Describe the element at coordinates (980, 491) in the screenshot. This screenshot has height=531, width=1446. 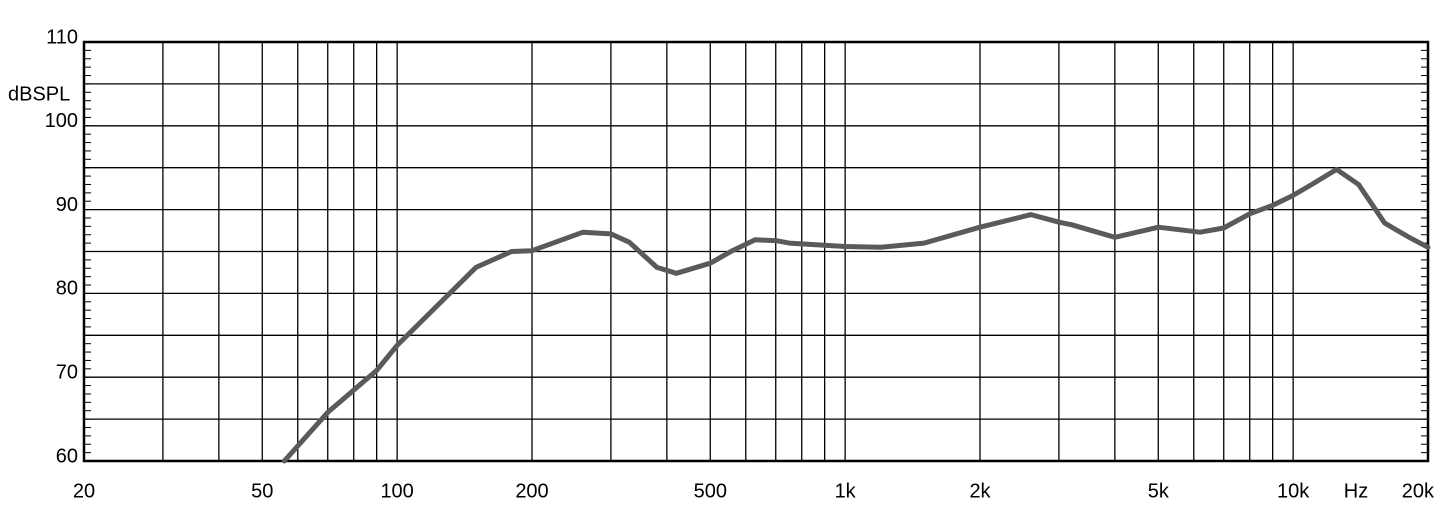
I see `x-tick-label: 2k` at that location.